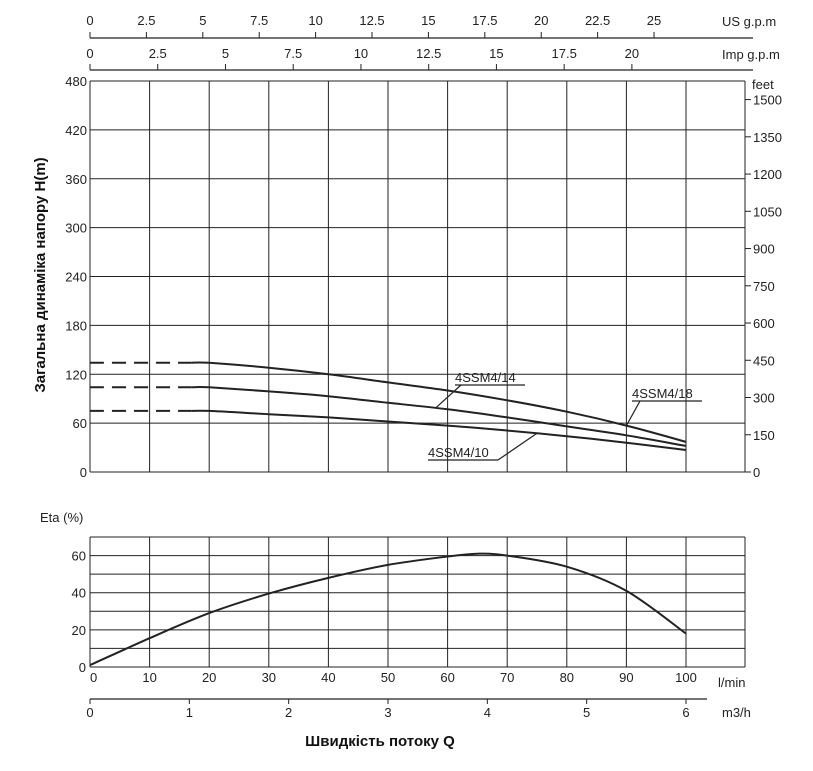 The image size is (813, 771). I want to click on feet-tick-label: 750, so click(764, 286).